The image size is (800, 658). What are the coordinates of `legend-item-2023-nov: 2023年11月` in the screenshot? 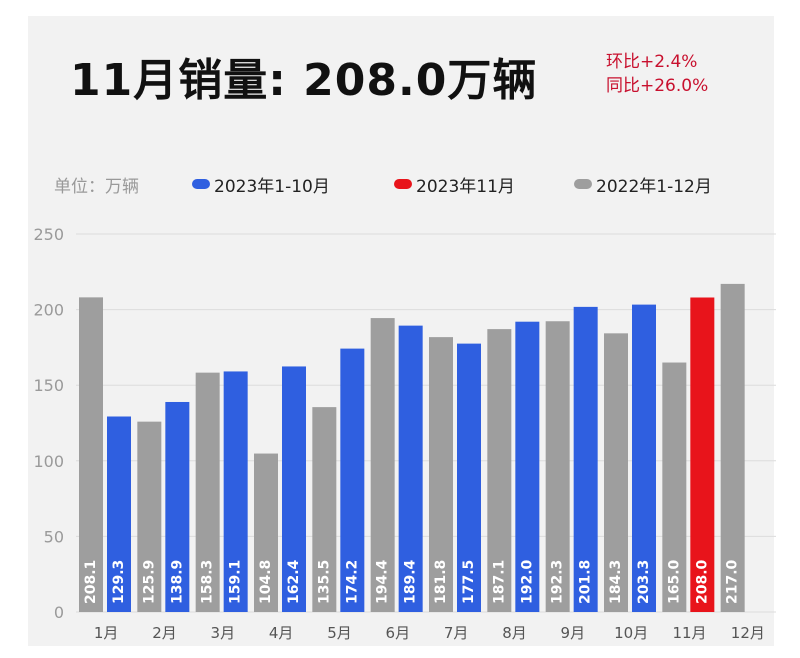 It's located at (454, 184).